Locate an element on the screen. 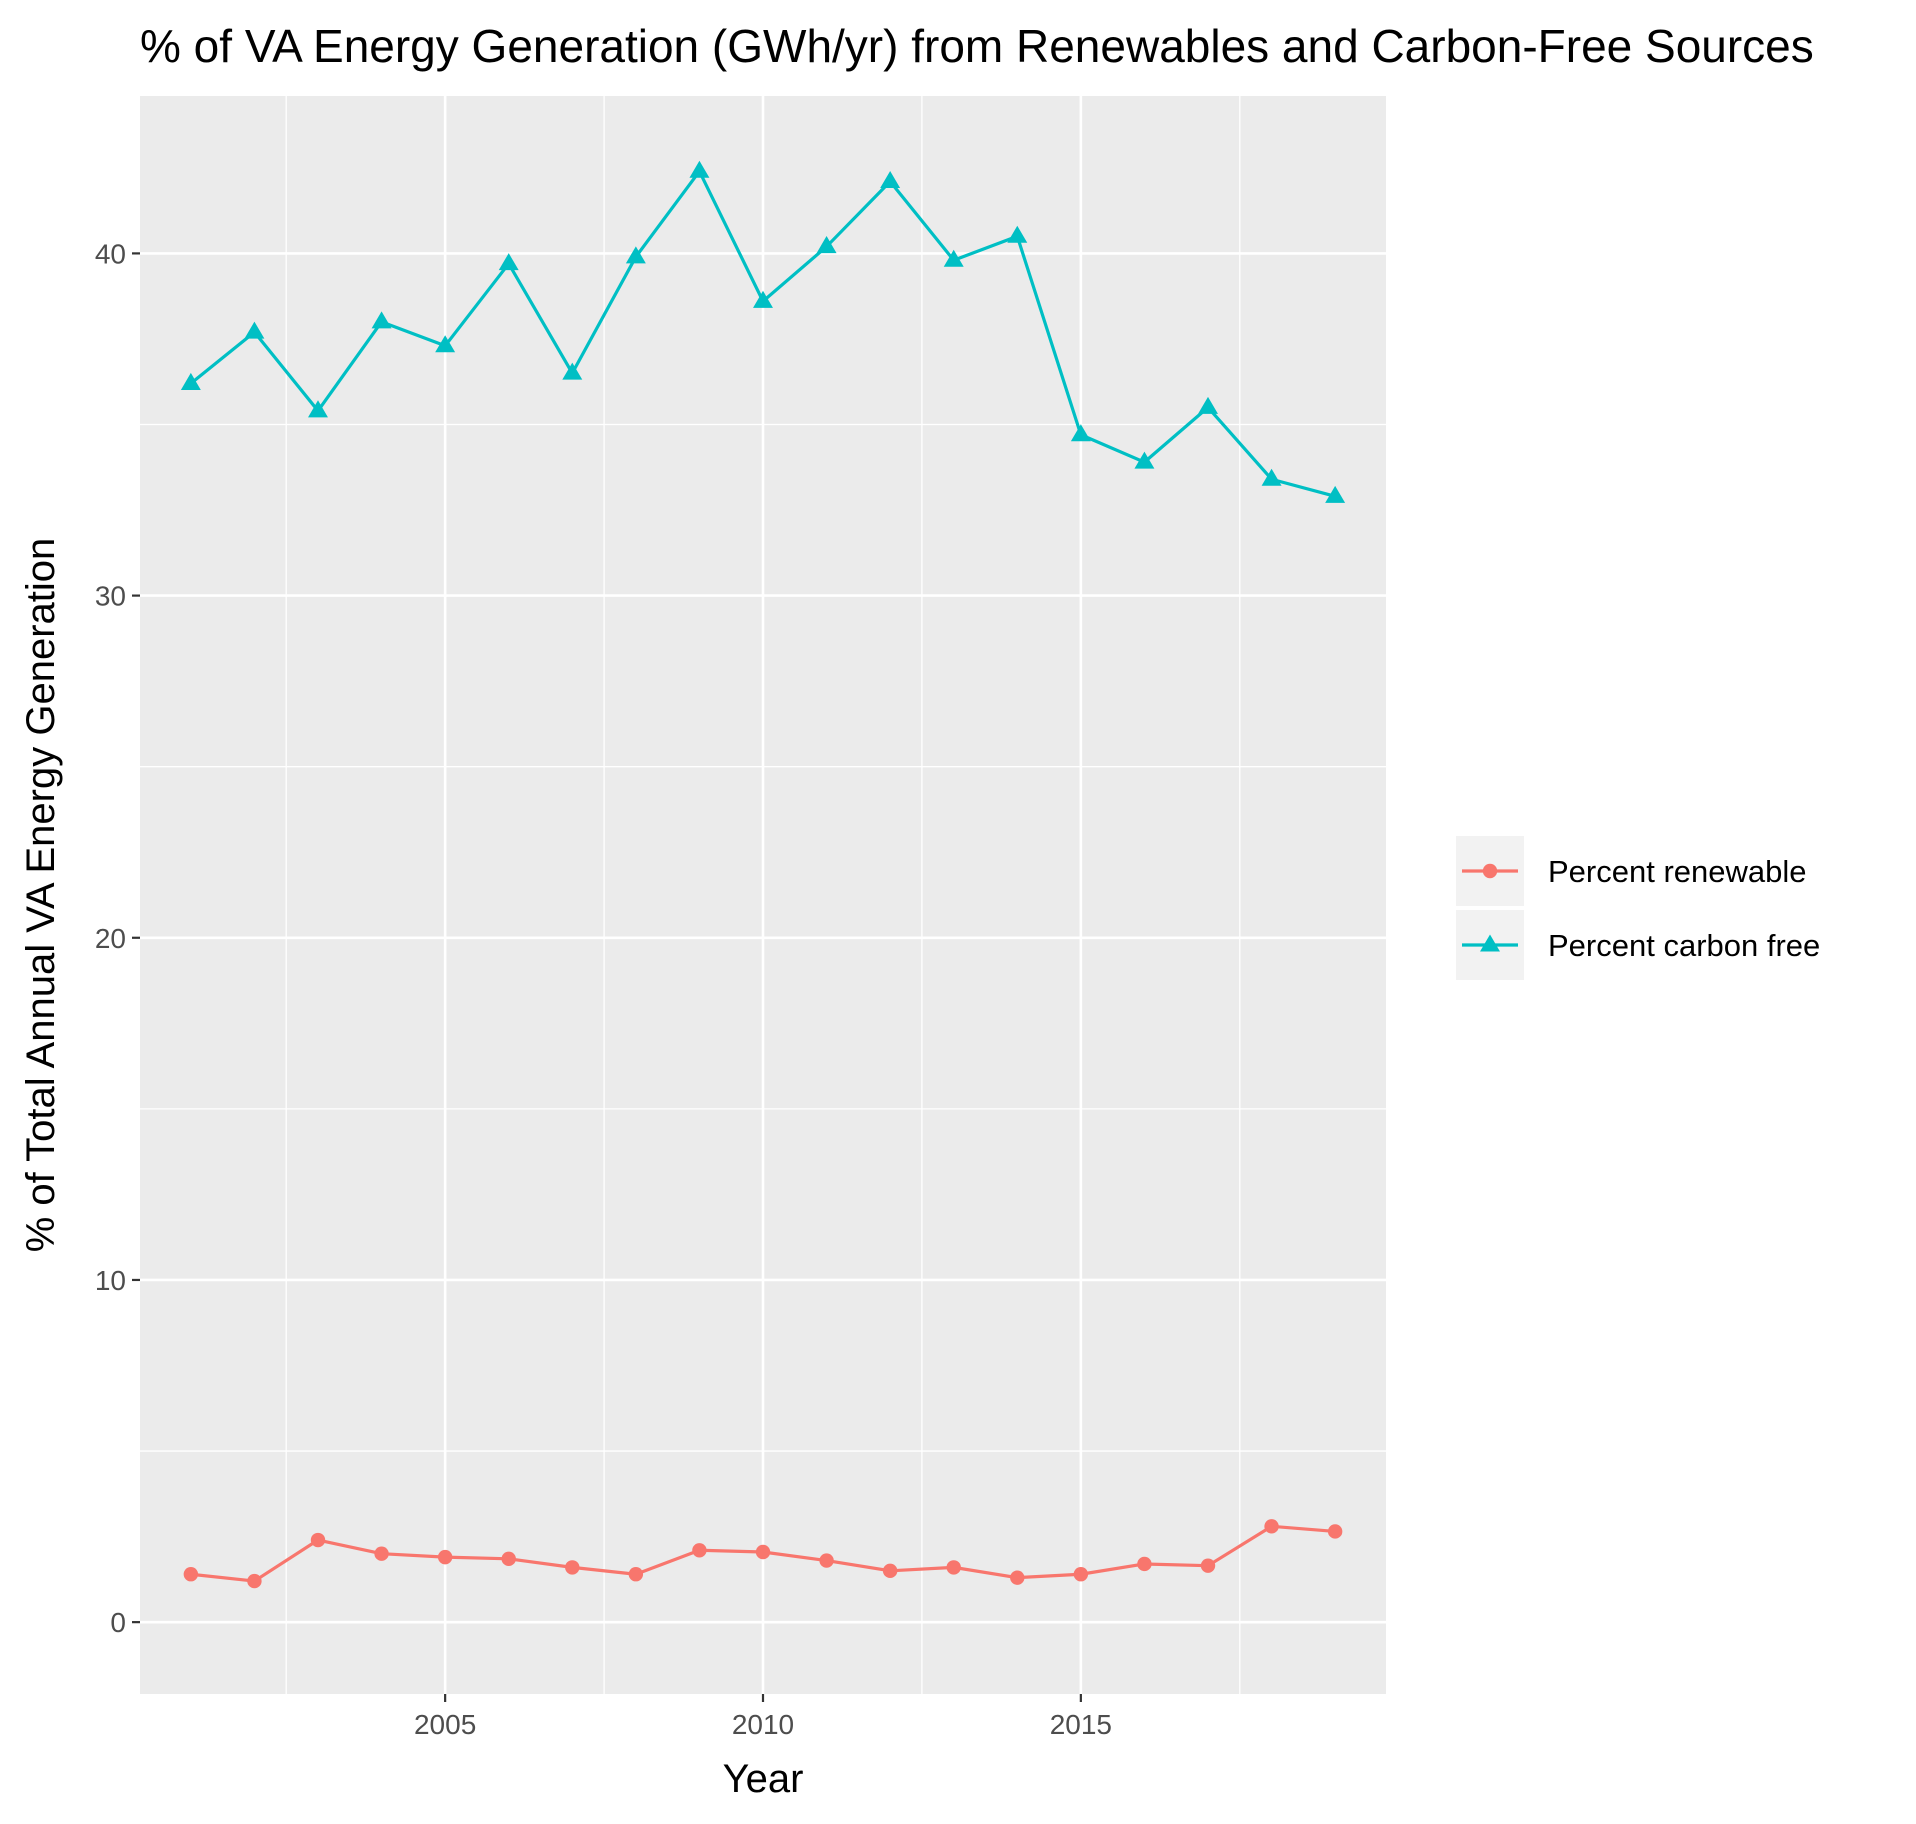 The height and width of the screenshot is (1824, 1916). x-tick-label: 2005 is located at coordinates (445, 1724).